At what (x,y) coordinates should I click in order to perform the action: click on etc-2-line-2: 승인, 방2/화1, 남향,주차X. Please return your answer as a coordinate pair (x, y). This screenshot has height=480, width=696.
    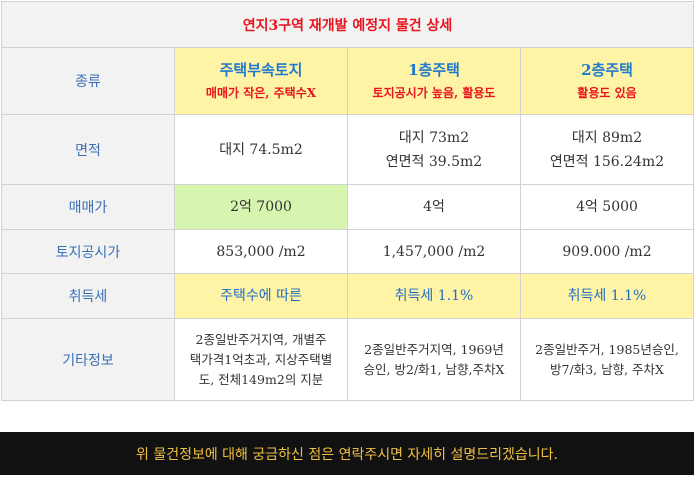
    Looking at the image, I should click on (434, 369).